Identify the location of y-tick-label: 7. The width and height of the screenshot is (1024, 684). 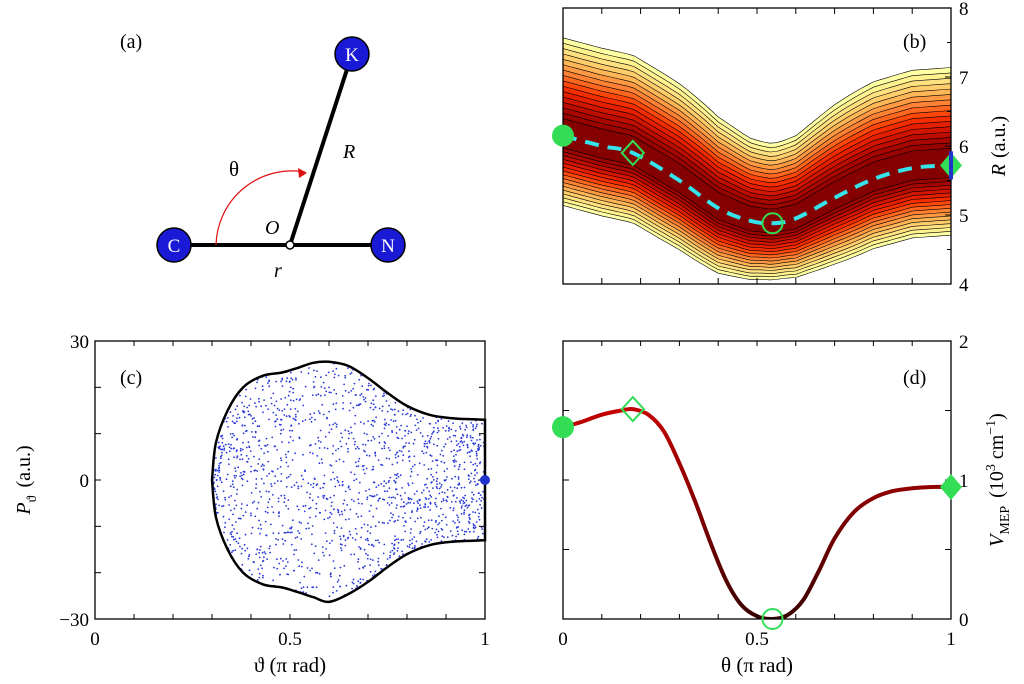
(964, 78).